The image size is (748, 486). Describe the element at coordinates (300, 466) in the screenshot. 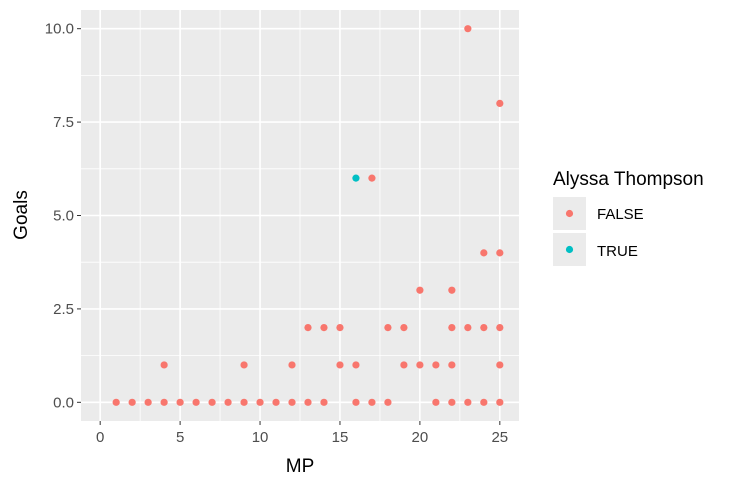

I see `x-axis-title: MP` at that location.